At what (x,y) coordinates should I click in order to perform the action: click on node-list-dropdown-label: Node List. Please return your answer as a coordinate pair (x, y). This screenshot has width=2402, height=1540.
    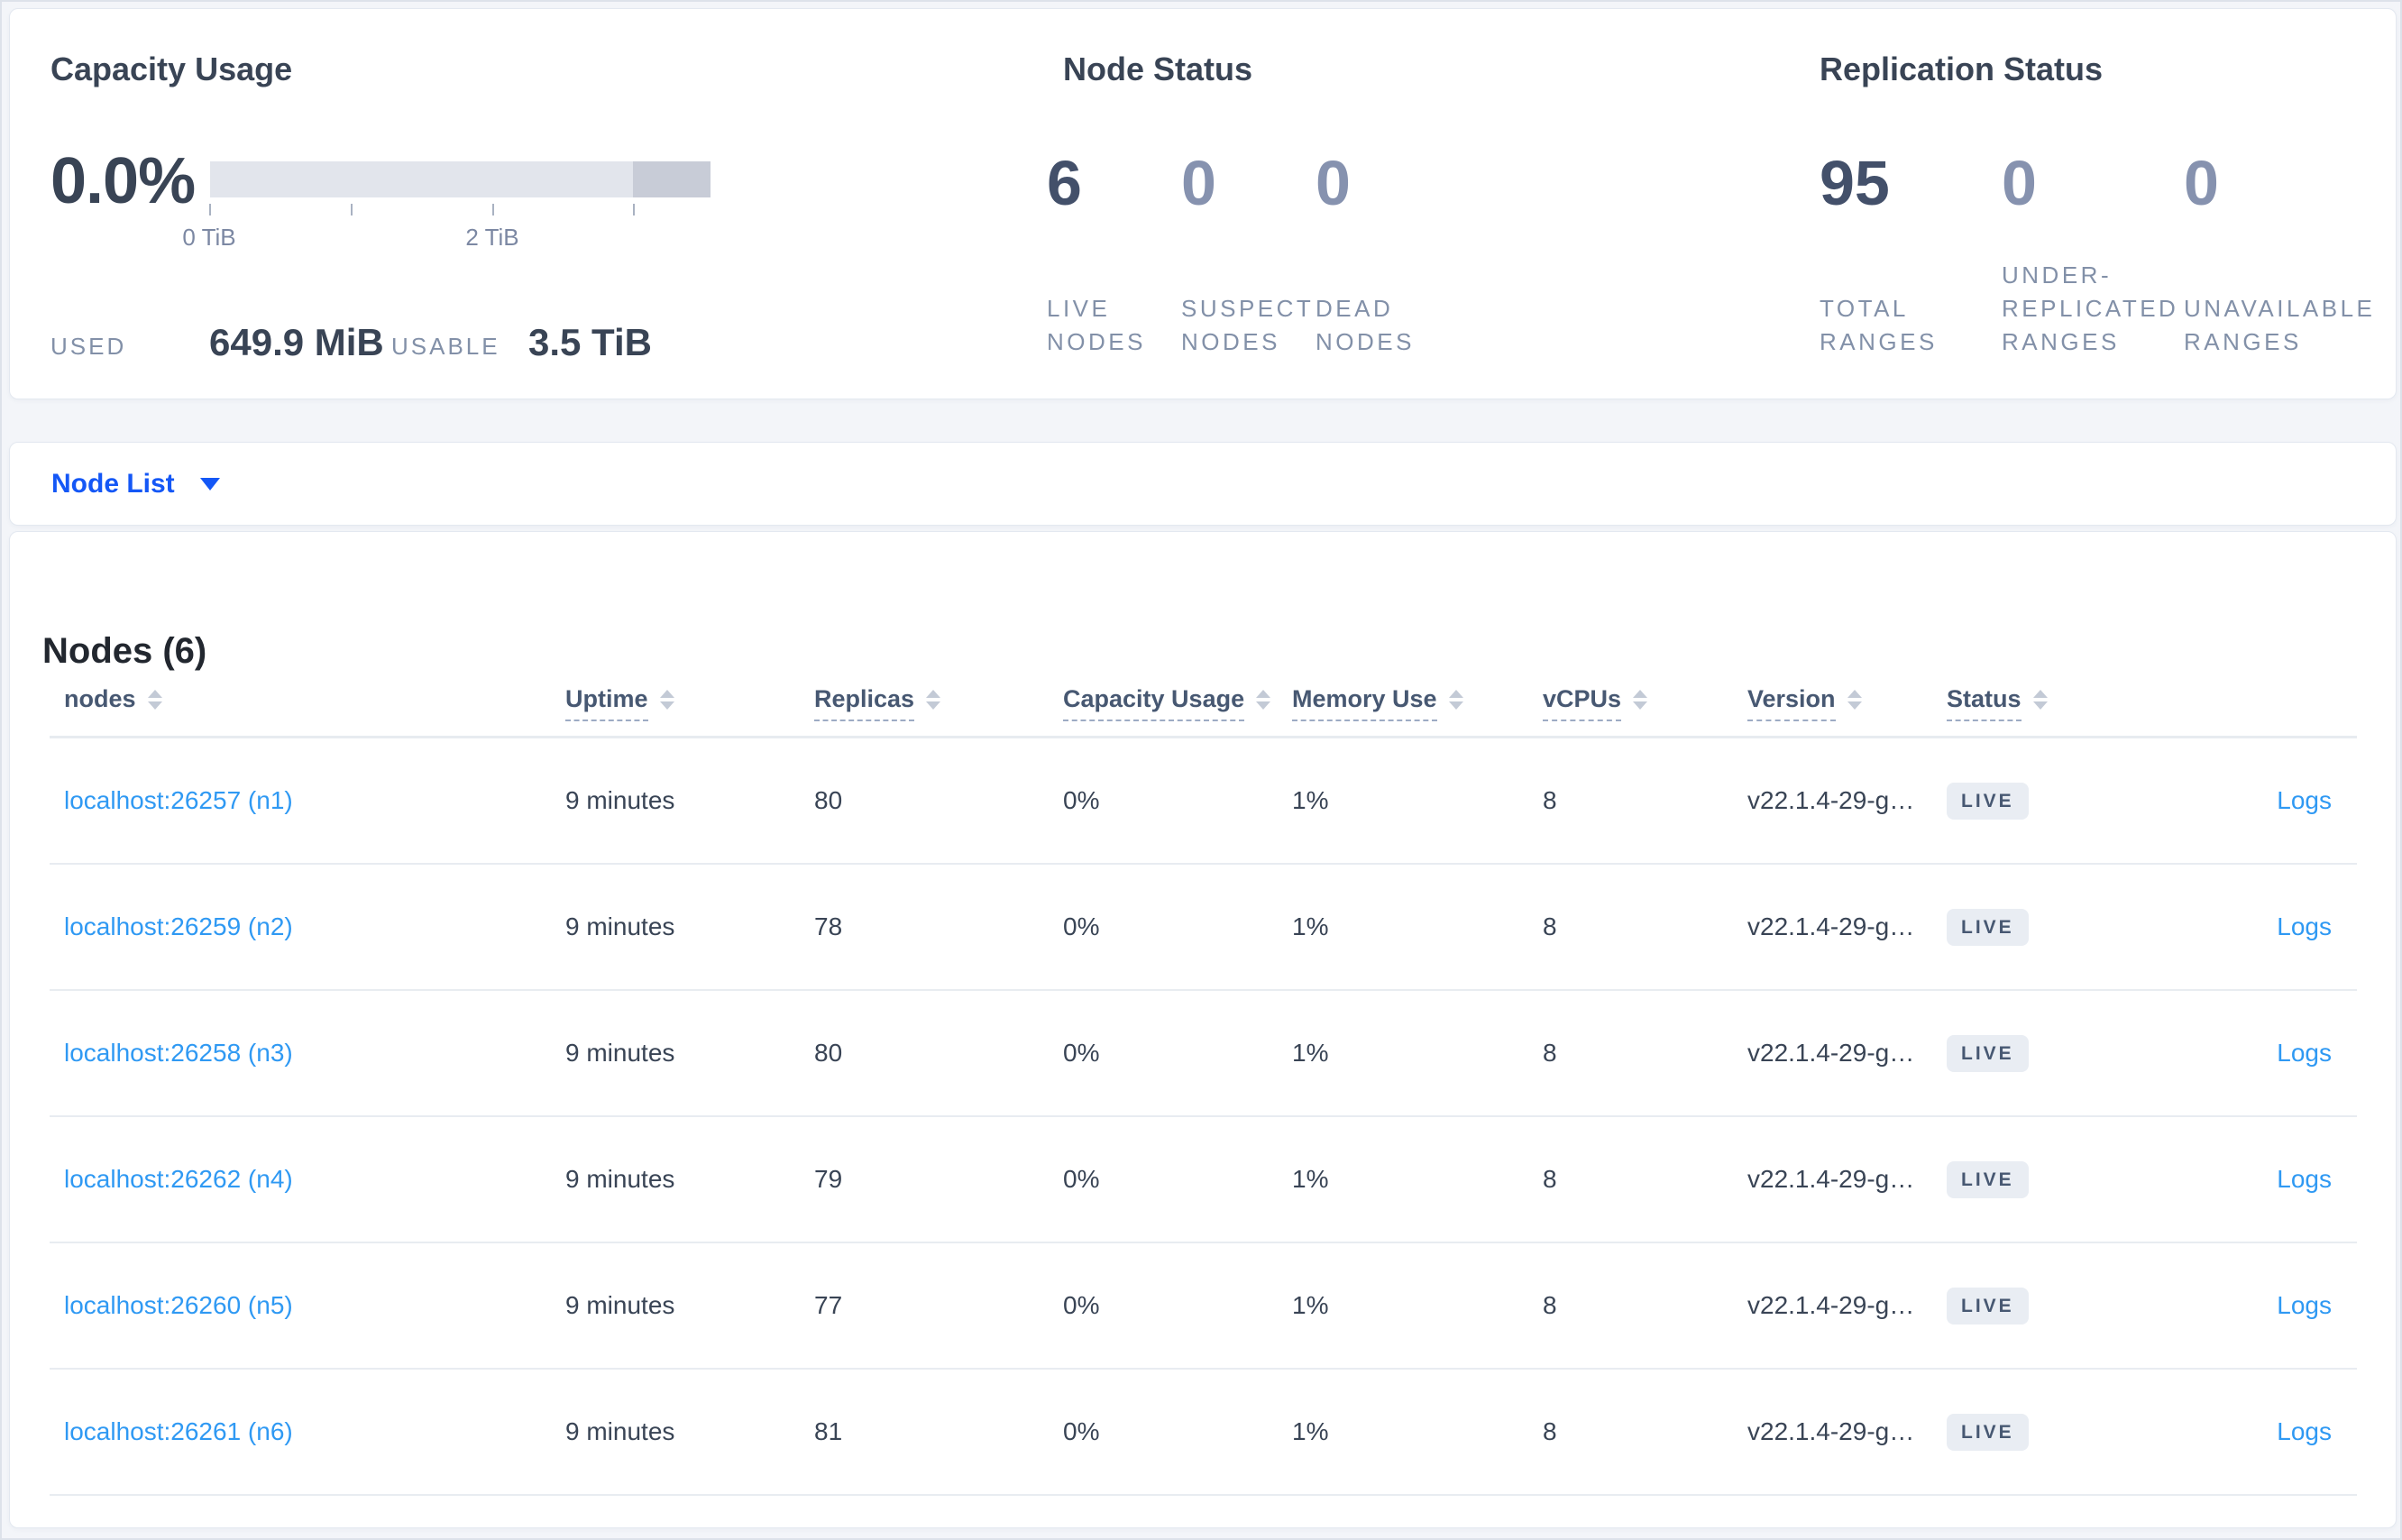
    Looking at the image, I should click on (113, 483).